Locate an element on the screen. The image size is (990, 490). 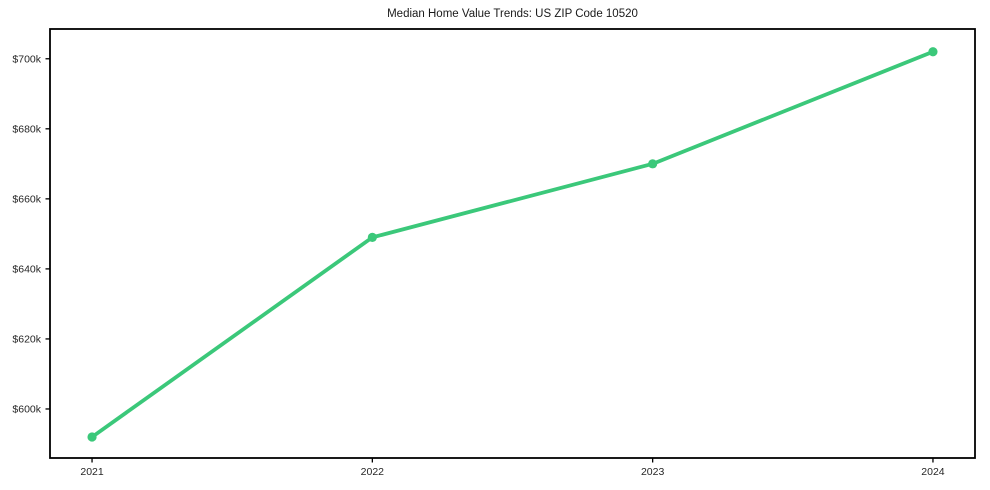
y-tick-label: $660k is located at coordinates (26, 199).